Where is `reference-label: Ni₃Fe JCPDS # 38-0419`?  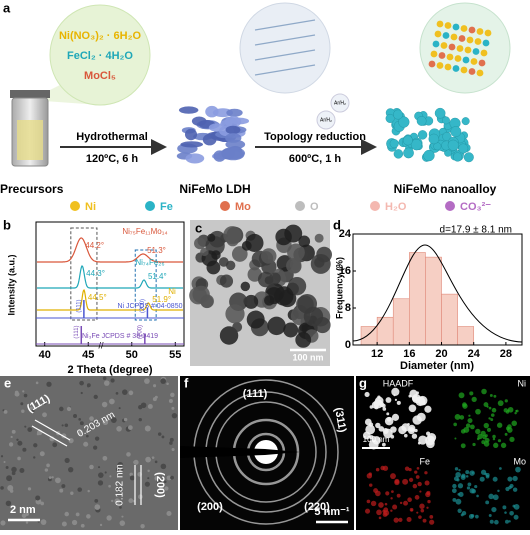 reference-label: Ni₃Fe JCPDS # 38-0419 is located at coordinates (120, 336).